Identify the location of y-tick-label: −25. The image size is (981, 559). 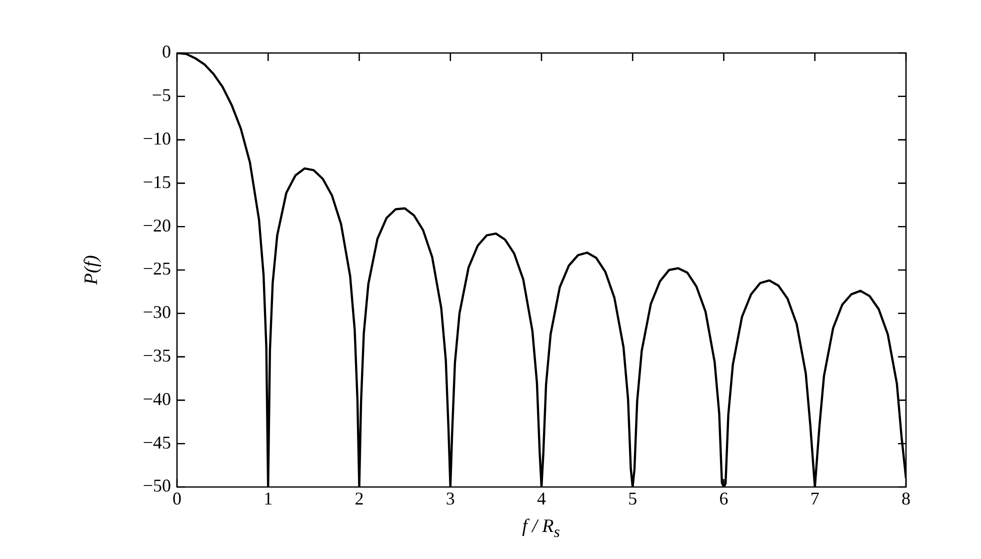
(156, 268).